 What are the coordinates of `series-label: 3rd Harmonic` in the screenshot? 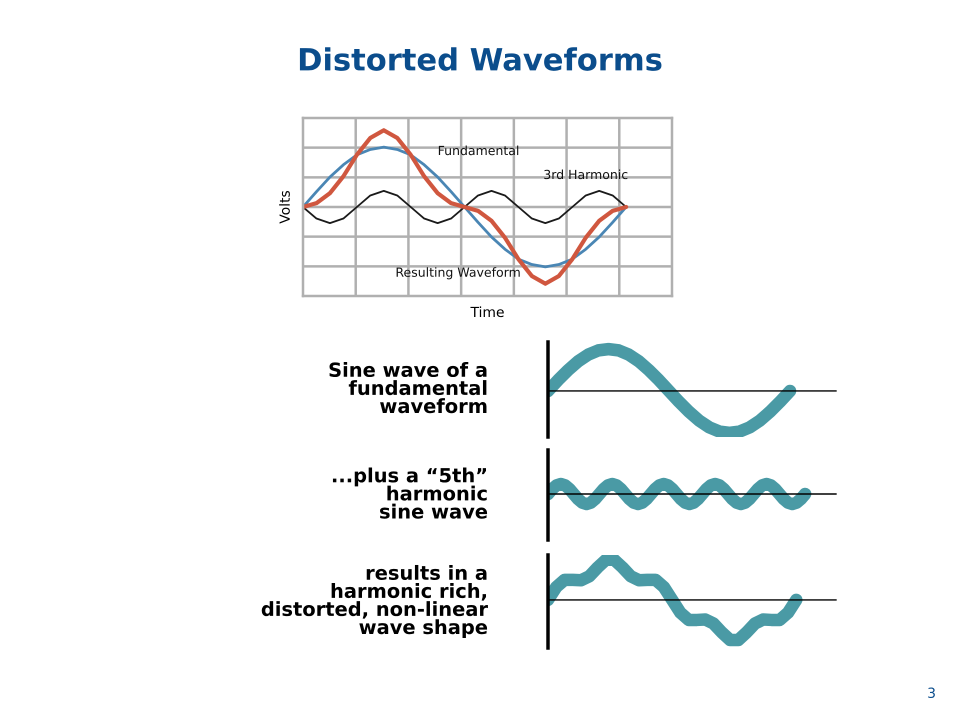 It's located at (586, 175).